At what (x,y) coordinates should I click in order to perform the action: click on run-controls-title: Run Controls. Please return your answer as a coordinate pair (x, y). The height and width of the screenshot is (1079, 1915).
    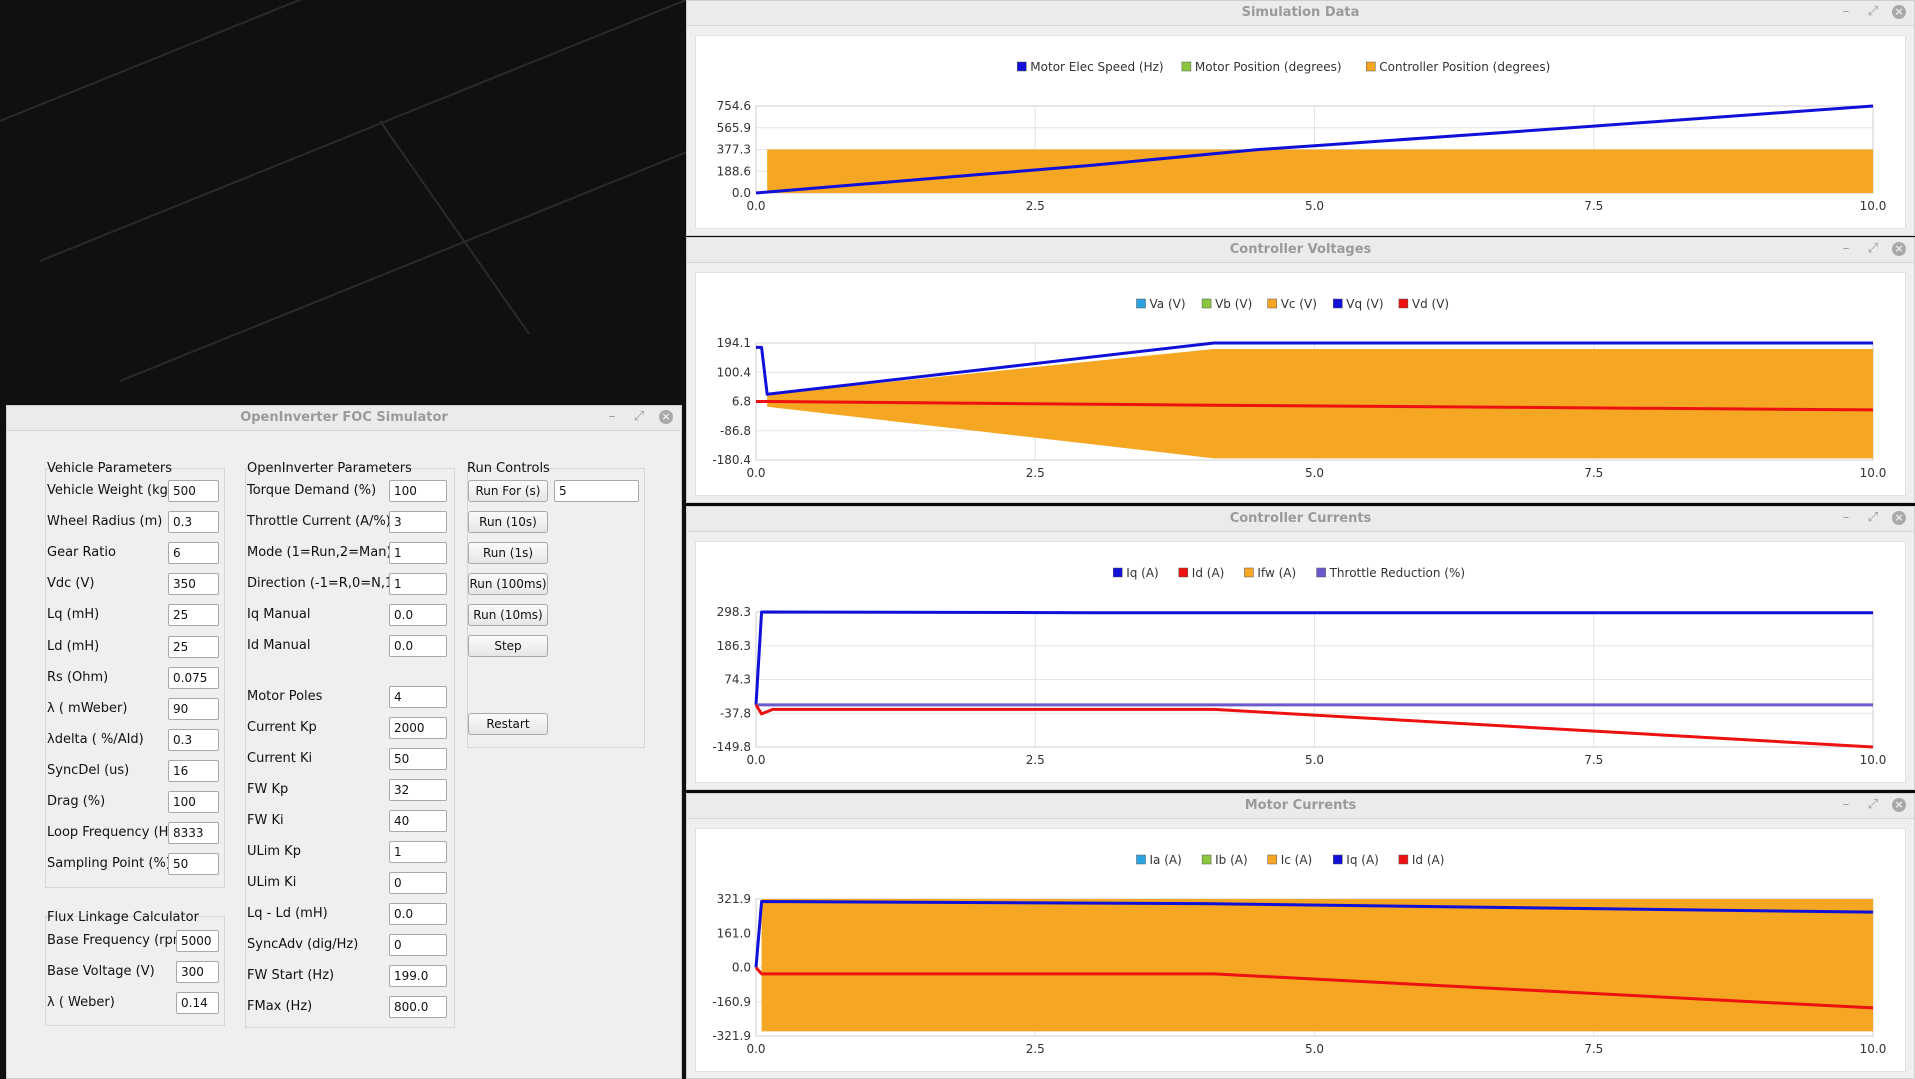
    Looking at the image, I should click on (508, 468).